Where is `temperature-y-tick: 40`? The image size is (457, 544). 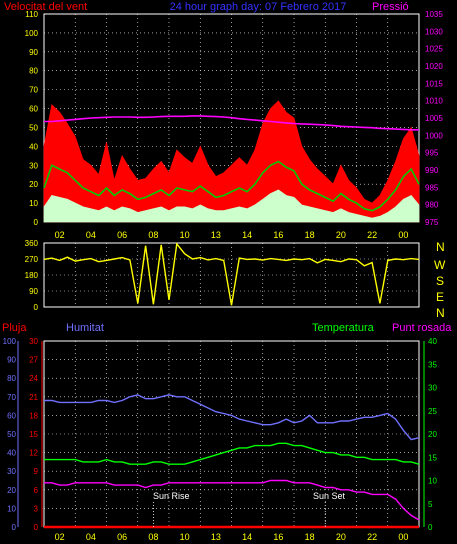 temperature-y-tick: 40 is located at coordinates (432, 341).